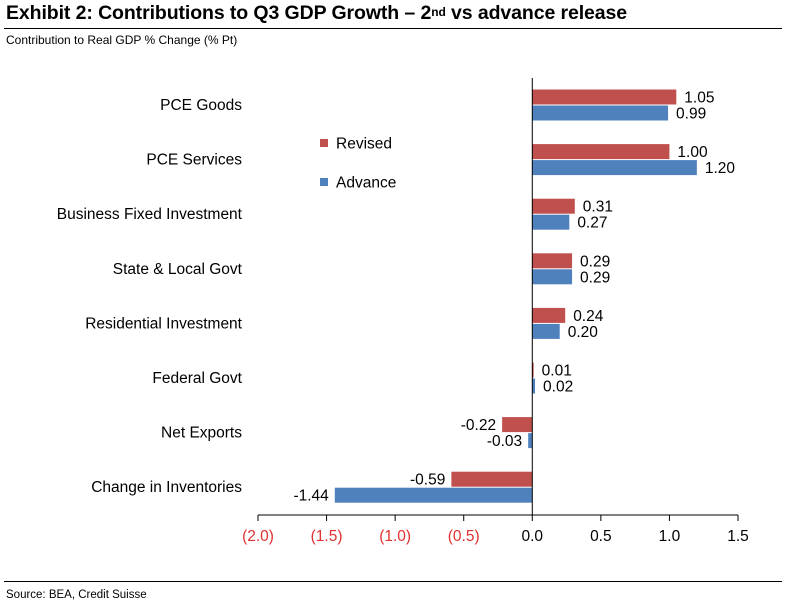 The width and height of the screenshot is (790, 607). I want to click on category-label: Net Exports, so click(201, 433).